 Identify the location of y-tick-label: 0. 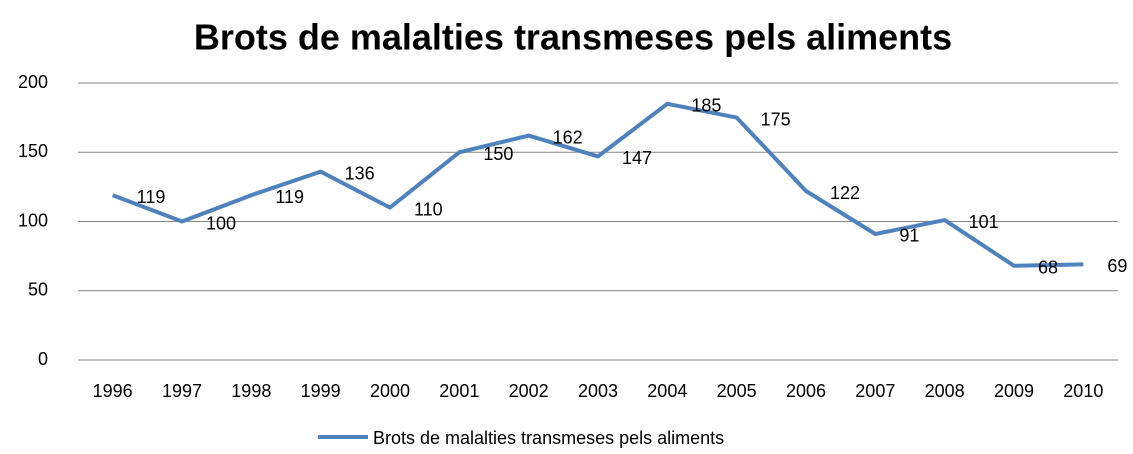
(43, 359).